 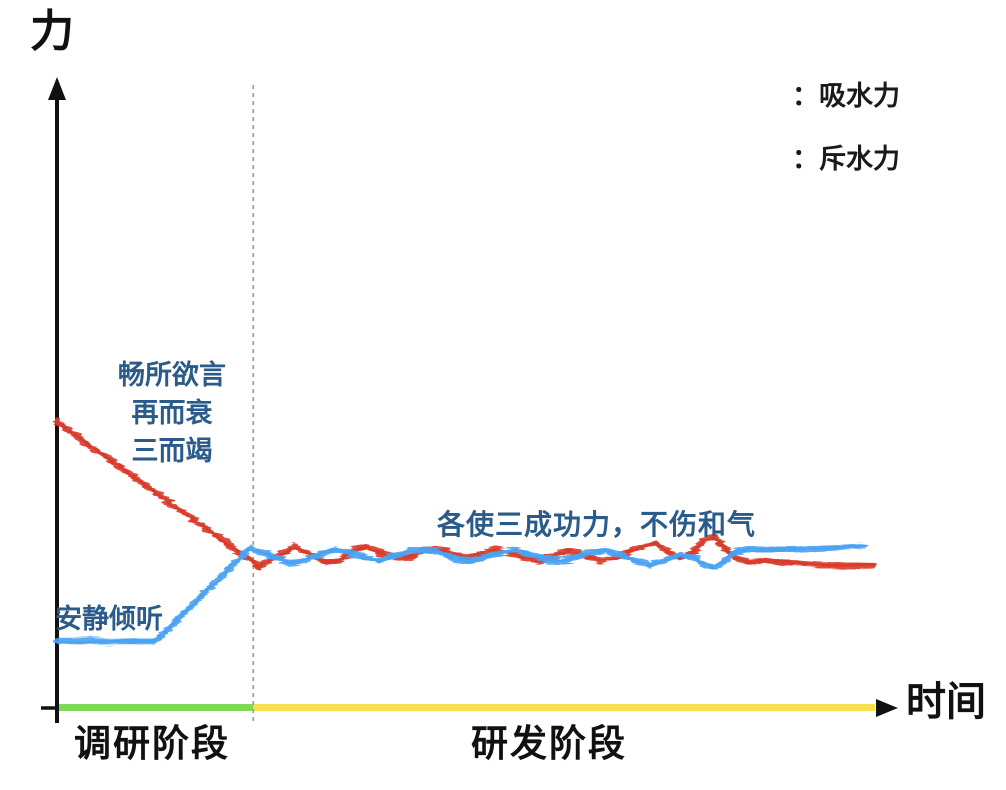 I want to click on legend-label-repel: ：斥水力, so click(x=846, y=159).